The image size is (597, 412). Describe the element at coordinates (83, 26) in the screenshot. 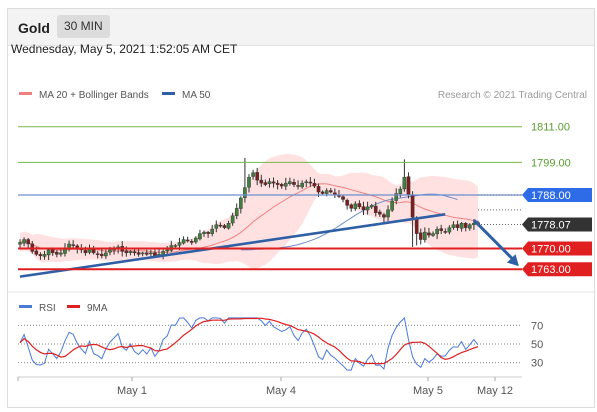

I see `timeframe-selector: 30 MIN` at that location.